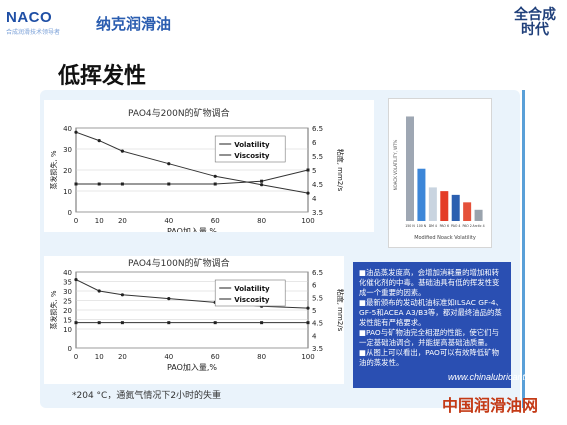 Image resolution: width=567 pixels, height=425 pixels. Describe the element at coordinates (192, 367) in the screenshot. I see `x-axis-label: PAO加入量,%` at that location.